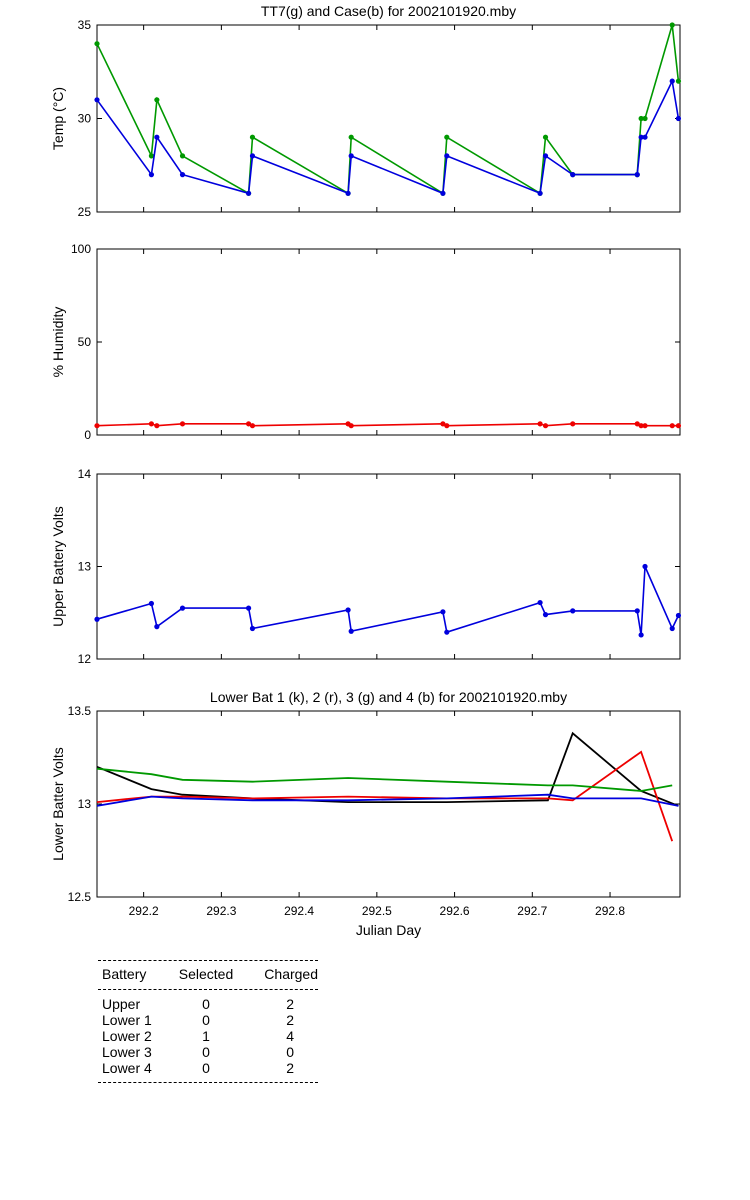  I want to click on y-tick-label: 12.5, so click(80, 897).